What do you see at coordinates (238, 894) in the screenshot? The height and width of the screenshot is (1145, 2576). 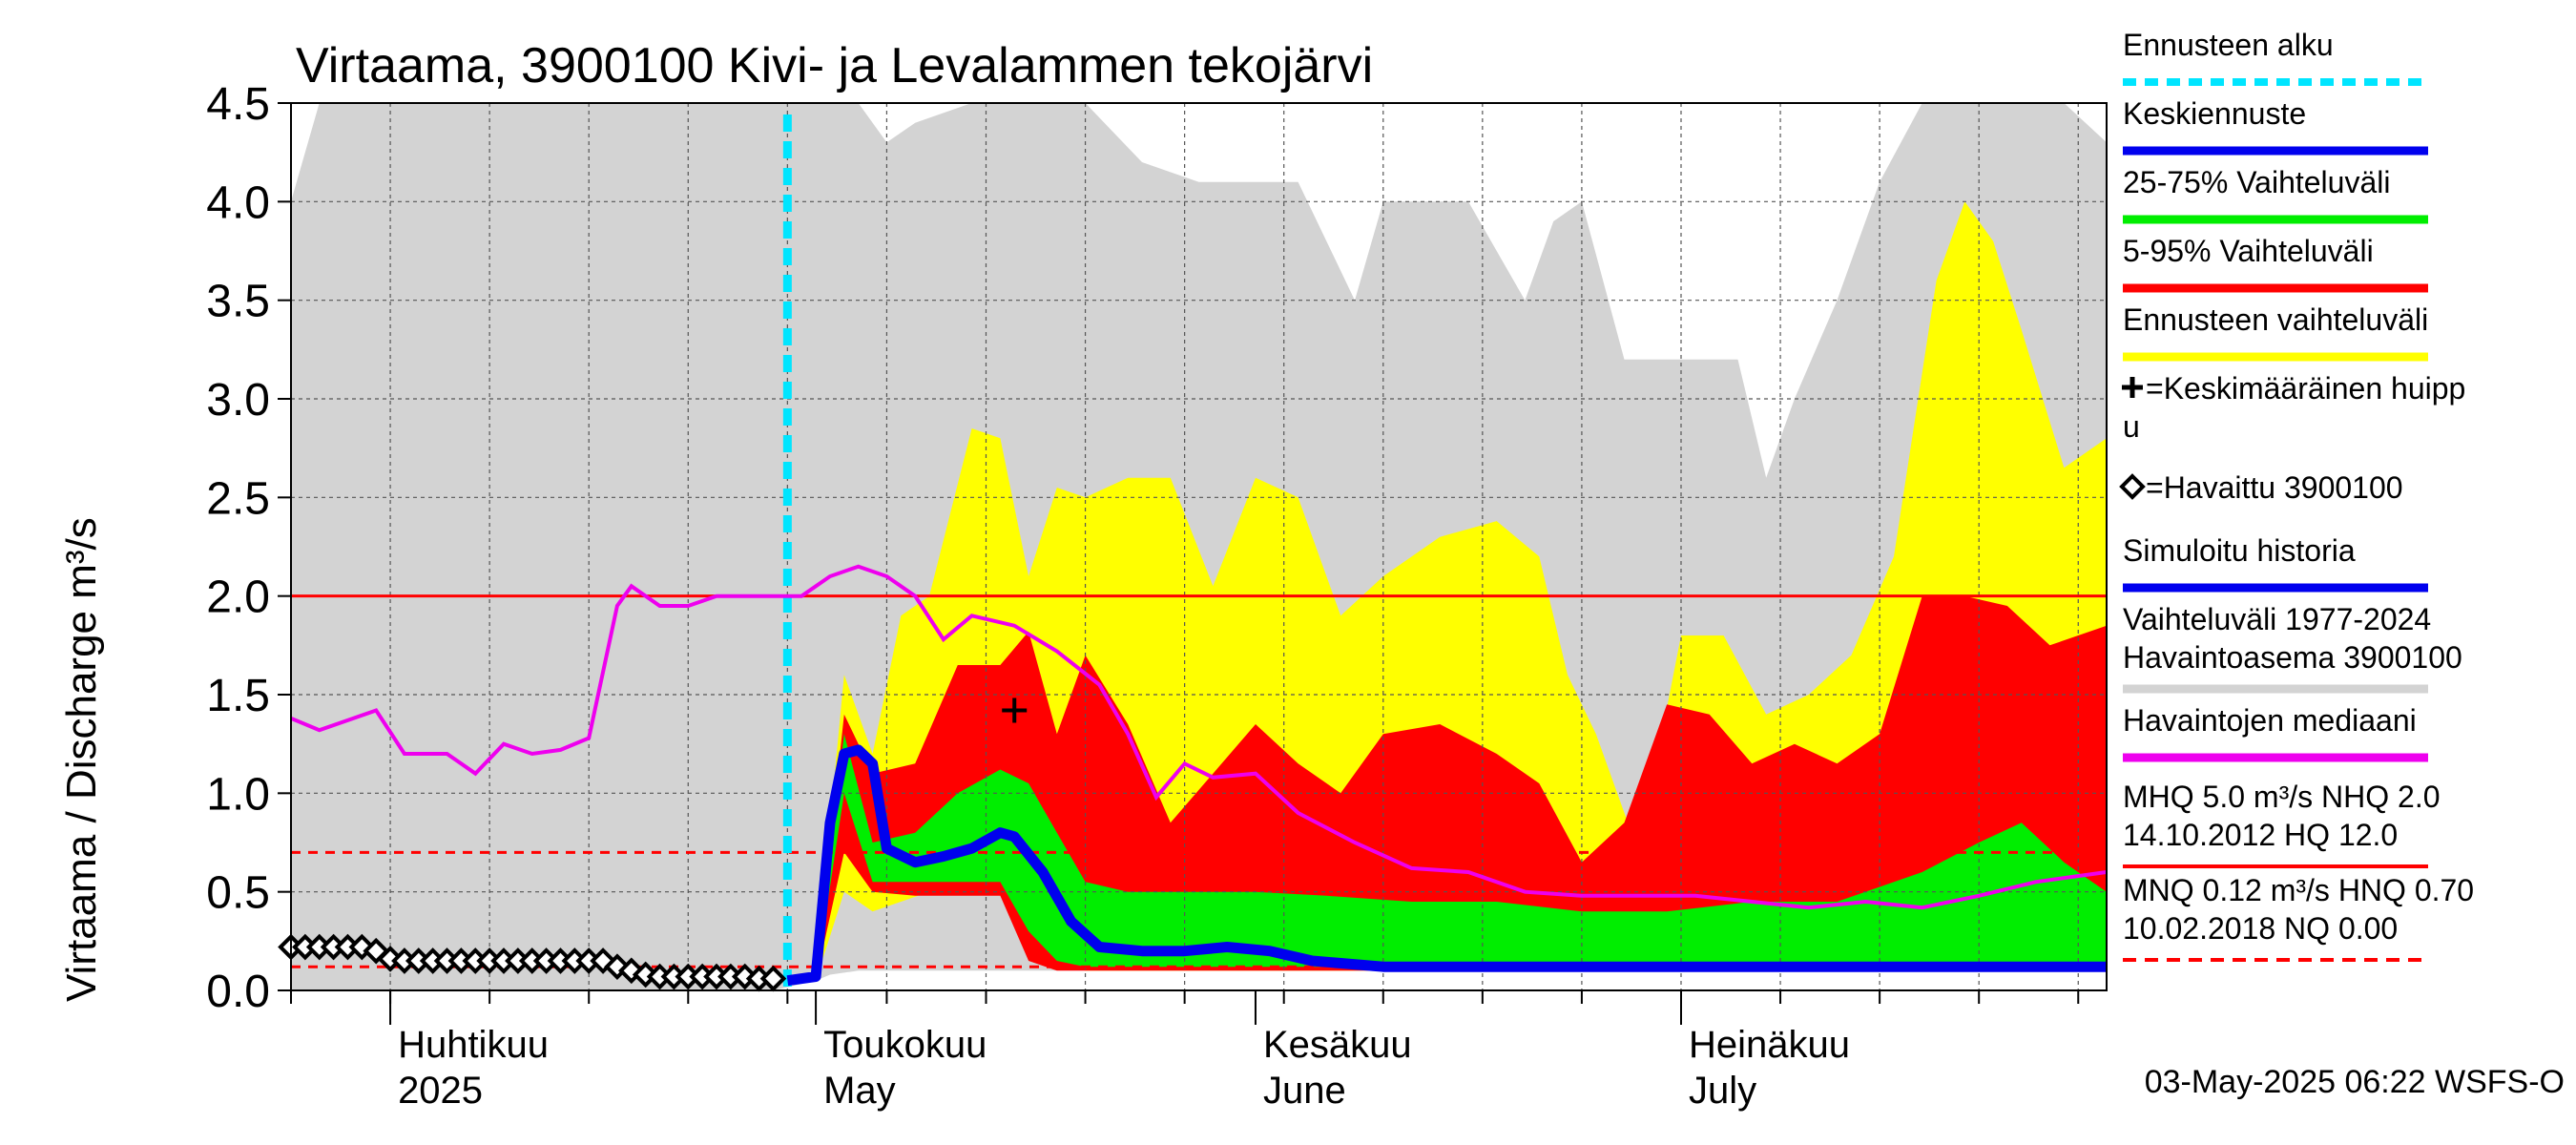 I see `y-tick-label: 0.5` at bounding box center [238, 894].